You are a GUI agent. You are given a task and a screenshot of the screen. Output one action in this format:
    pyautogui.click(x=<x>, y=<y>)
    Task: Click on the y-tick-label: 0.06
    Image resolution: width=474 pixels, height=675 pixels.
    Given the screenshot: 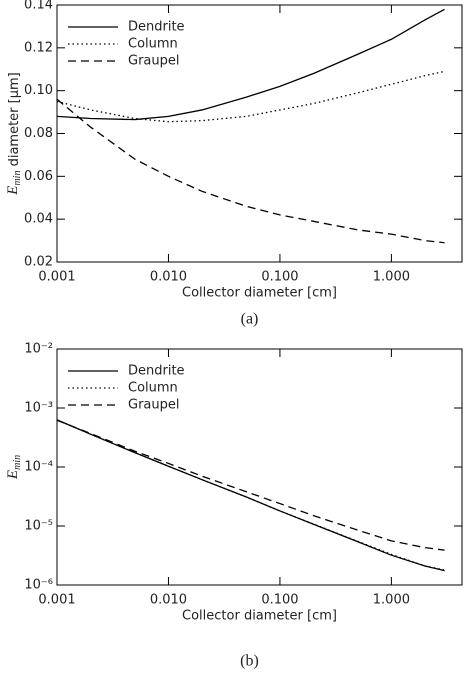 What is the action you would take?
    pyautogui.click(x=38, y=176)
    